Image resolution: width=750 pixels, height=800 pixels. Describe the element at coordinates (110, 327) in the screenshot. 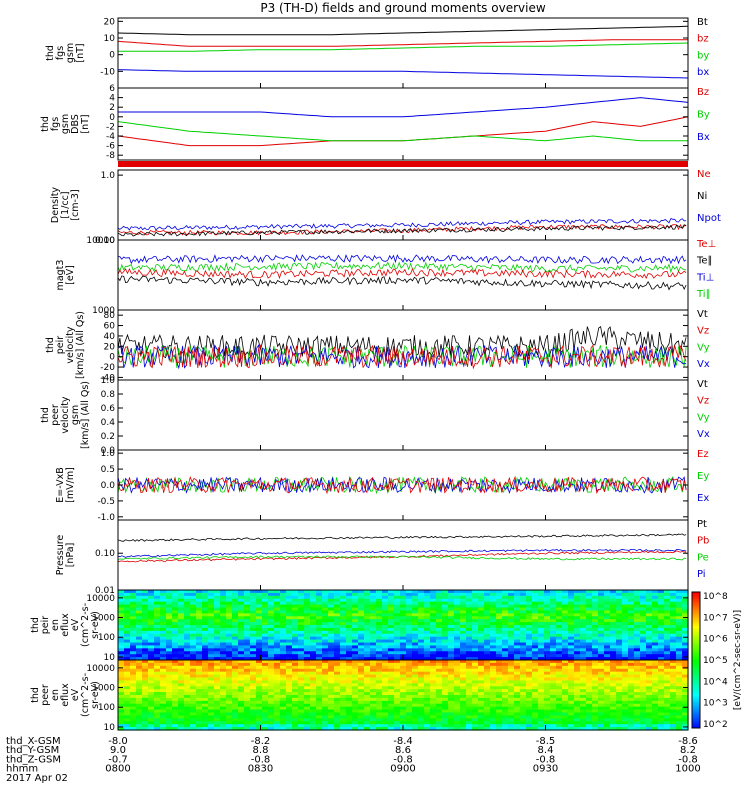

I see `y-tick-label: 60` at that location.